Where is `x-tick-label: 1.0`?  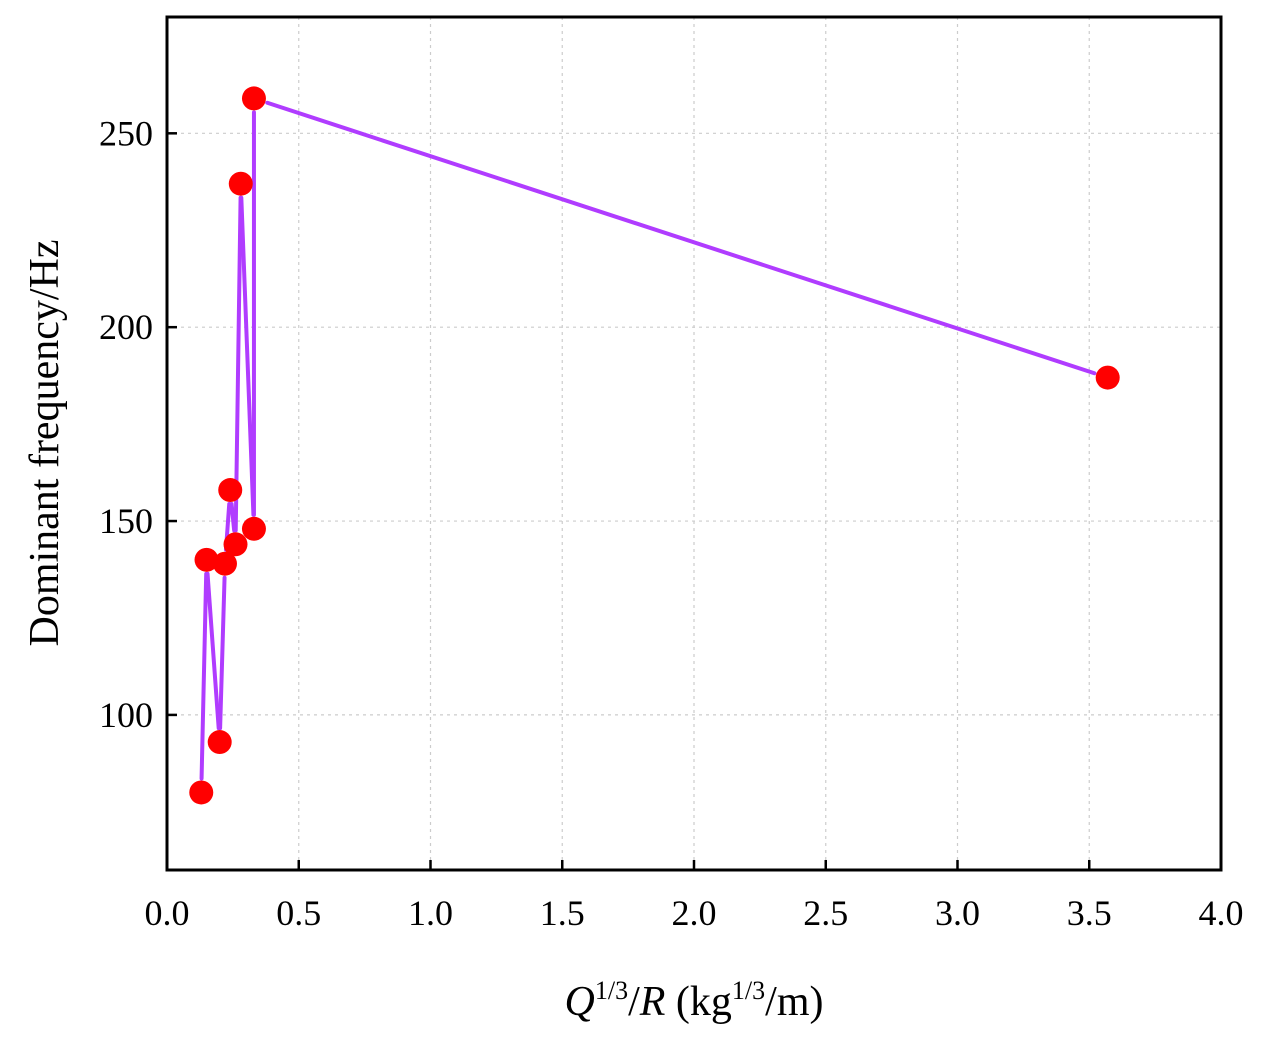 x-tick-label: 1.0 is located at coordinates (430, 913).